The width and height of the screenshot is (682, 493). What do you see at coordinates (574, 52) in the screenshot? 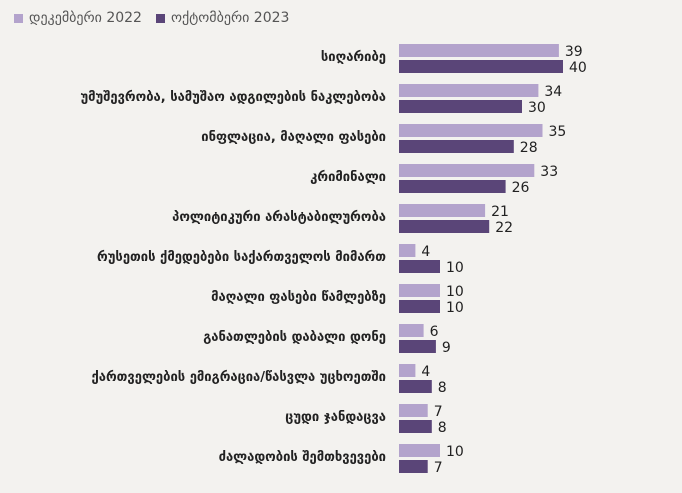
I see `value-label-series-1: 39` at bounding box center [574, 52].